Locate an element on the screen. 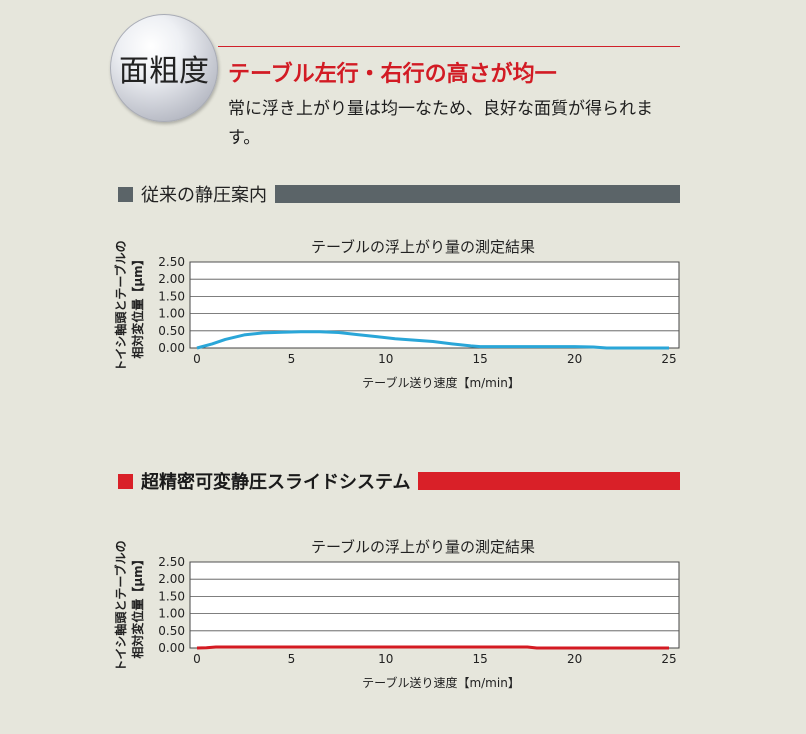  section-title: 従来の静圧案内 is located at coordinates (204, 195).